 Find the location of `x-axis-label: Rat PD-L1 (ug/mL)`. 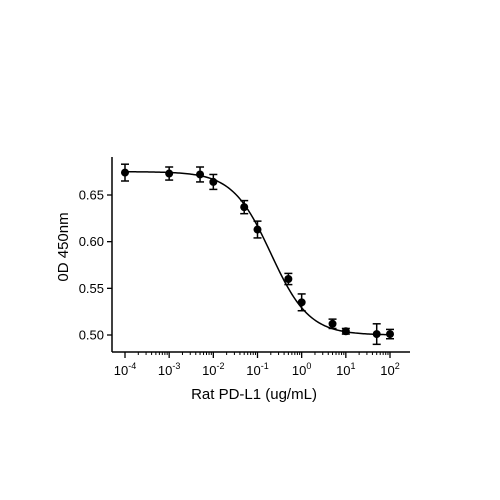

x-axis-label: Rat PD-L1 (ug/mL) is located at coordinates (254, 394).